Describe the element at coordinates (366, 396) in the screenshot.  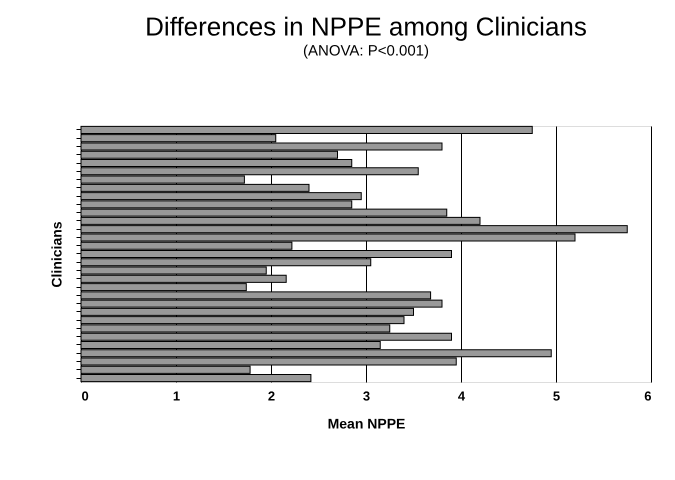
I see `x-tick-label: 3` at that location.